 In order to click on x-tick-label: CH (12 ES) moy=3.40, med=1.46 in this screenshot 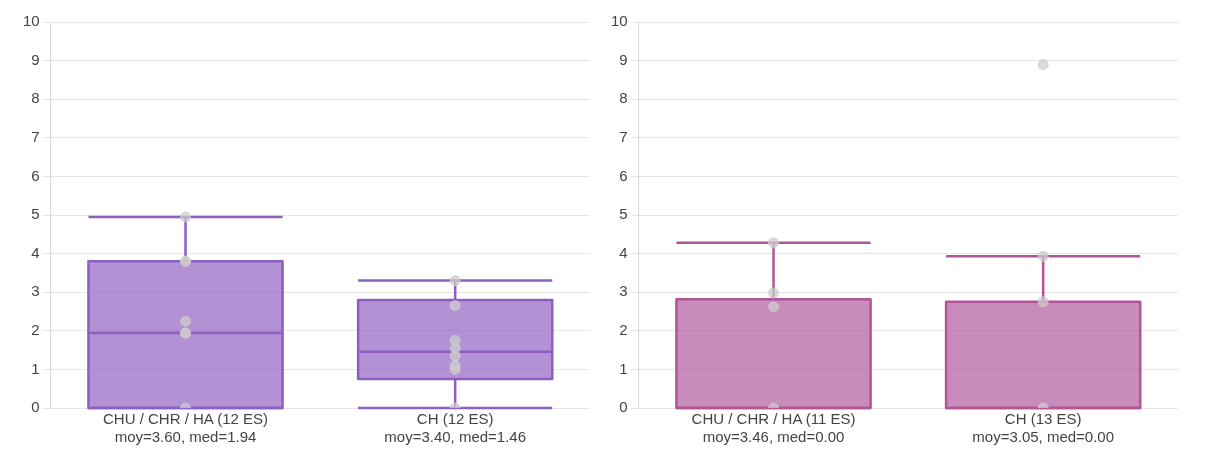, I will do `click(455, 428)`.